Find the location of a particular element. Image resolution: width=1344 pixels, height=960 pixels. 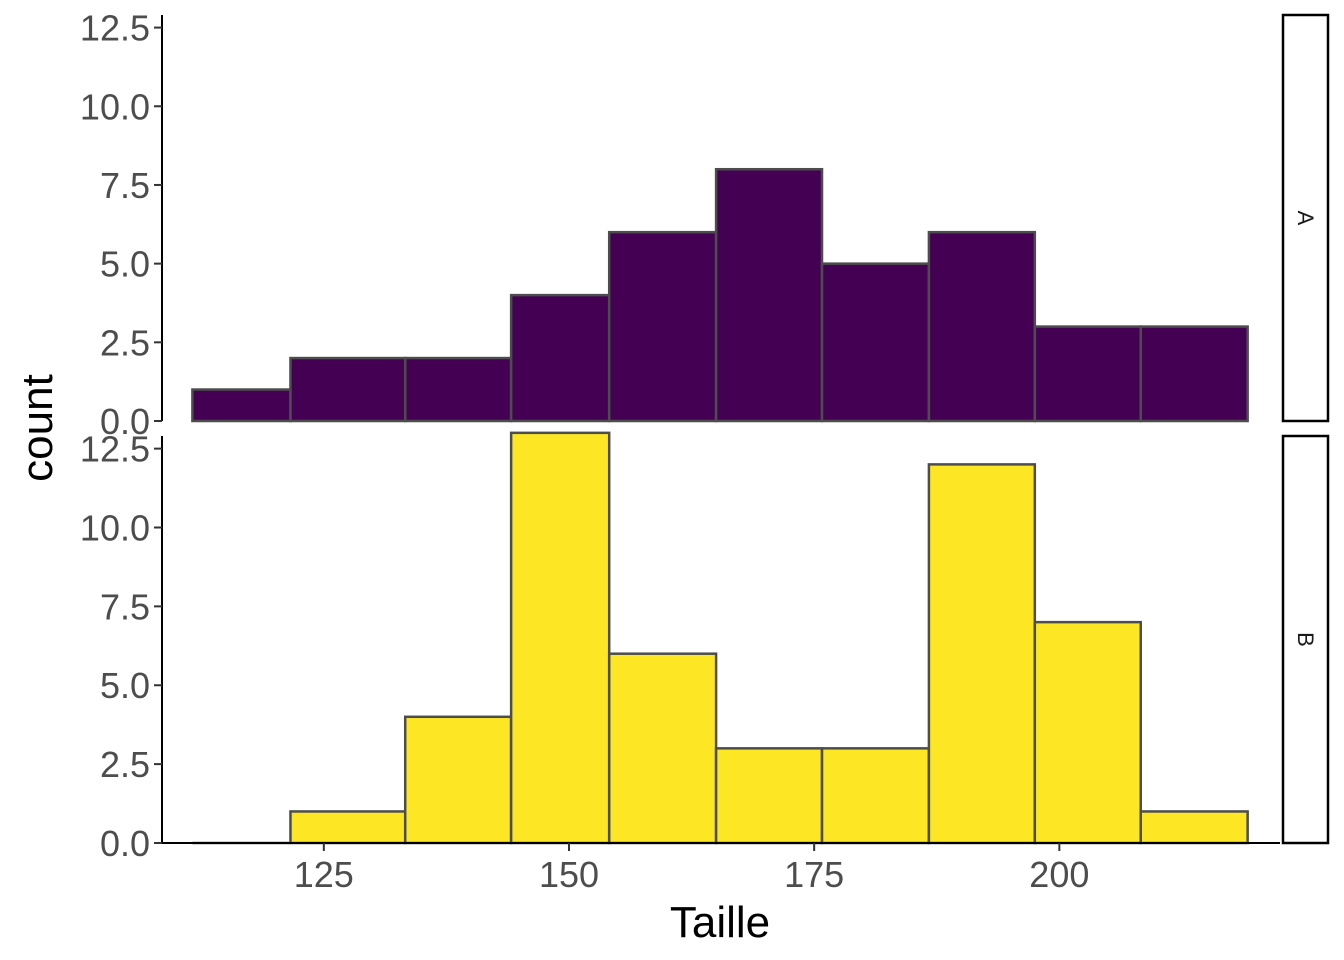

x-tick-label: 200 is located at coordinates (1059, 874).